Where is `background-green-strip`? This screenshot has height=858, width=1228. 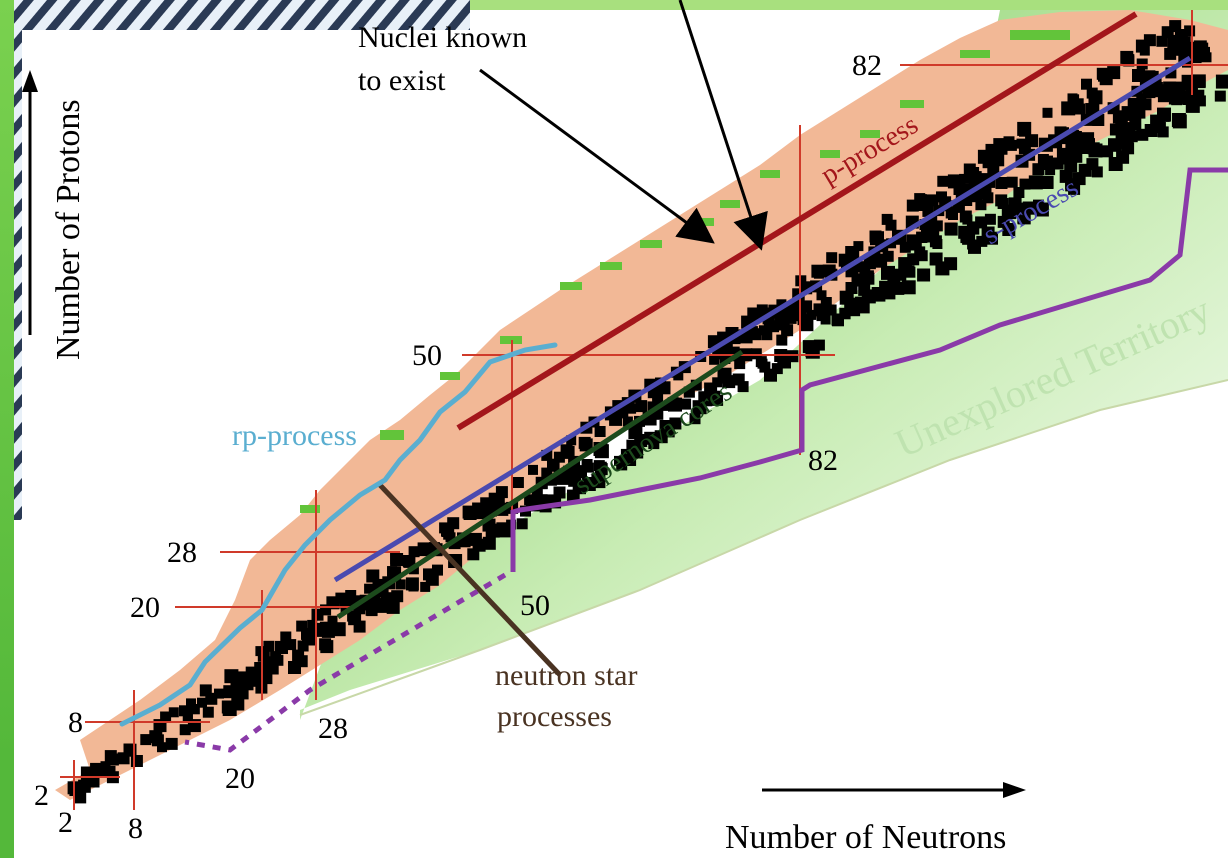 background-green-strip is located at coordinates (7, 380).